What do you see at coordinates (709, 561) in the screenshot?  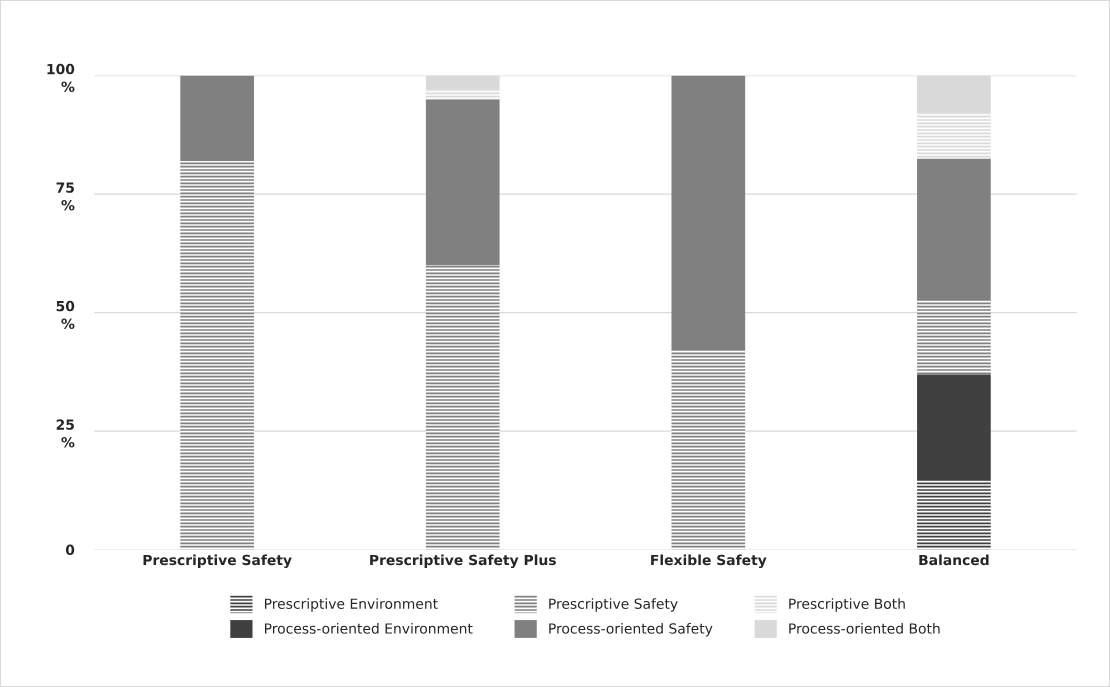 I see `x-tick-label: Flexible Safety` at bounding box center [709, 561].